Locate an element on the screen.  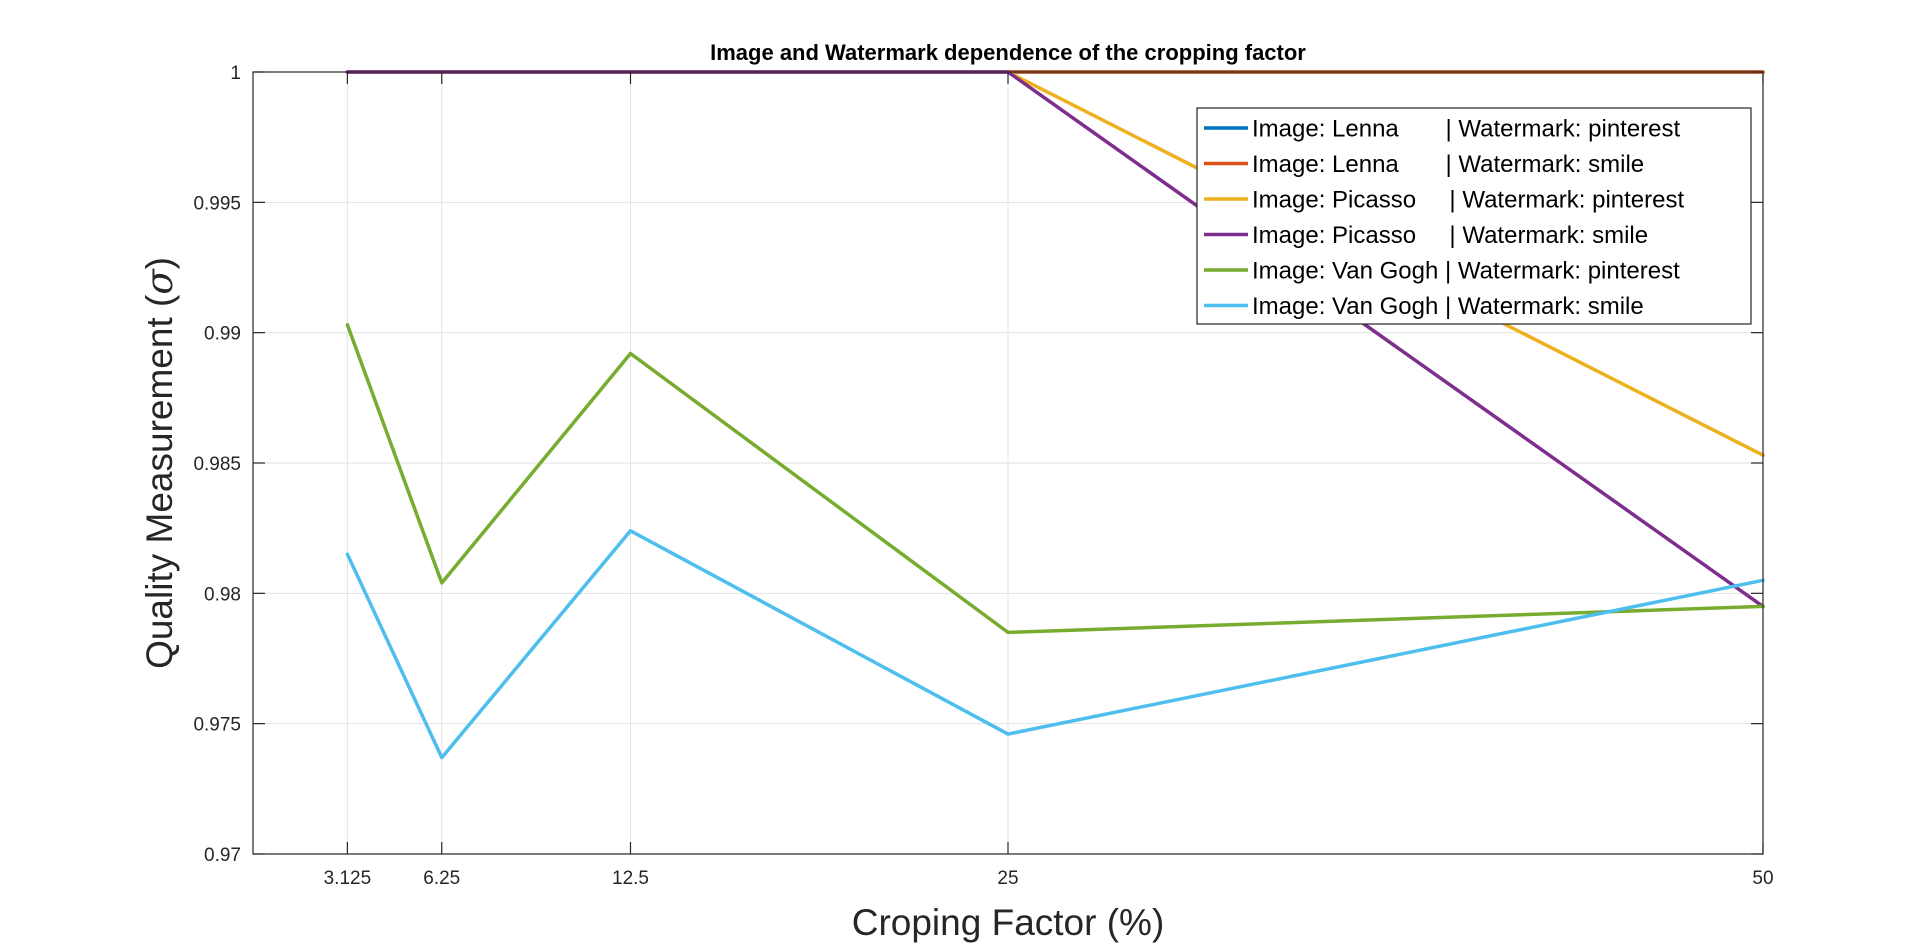
y-axis-label: Quality Measurement (σ) is located at coordinates (159, 463).